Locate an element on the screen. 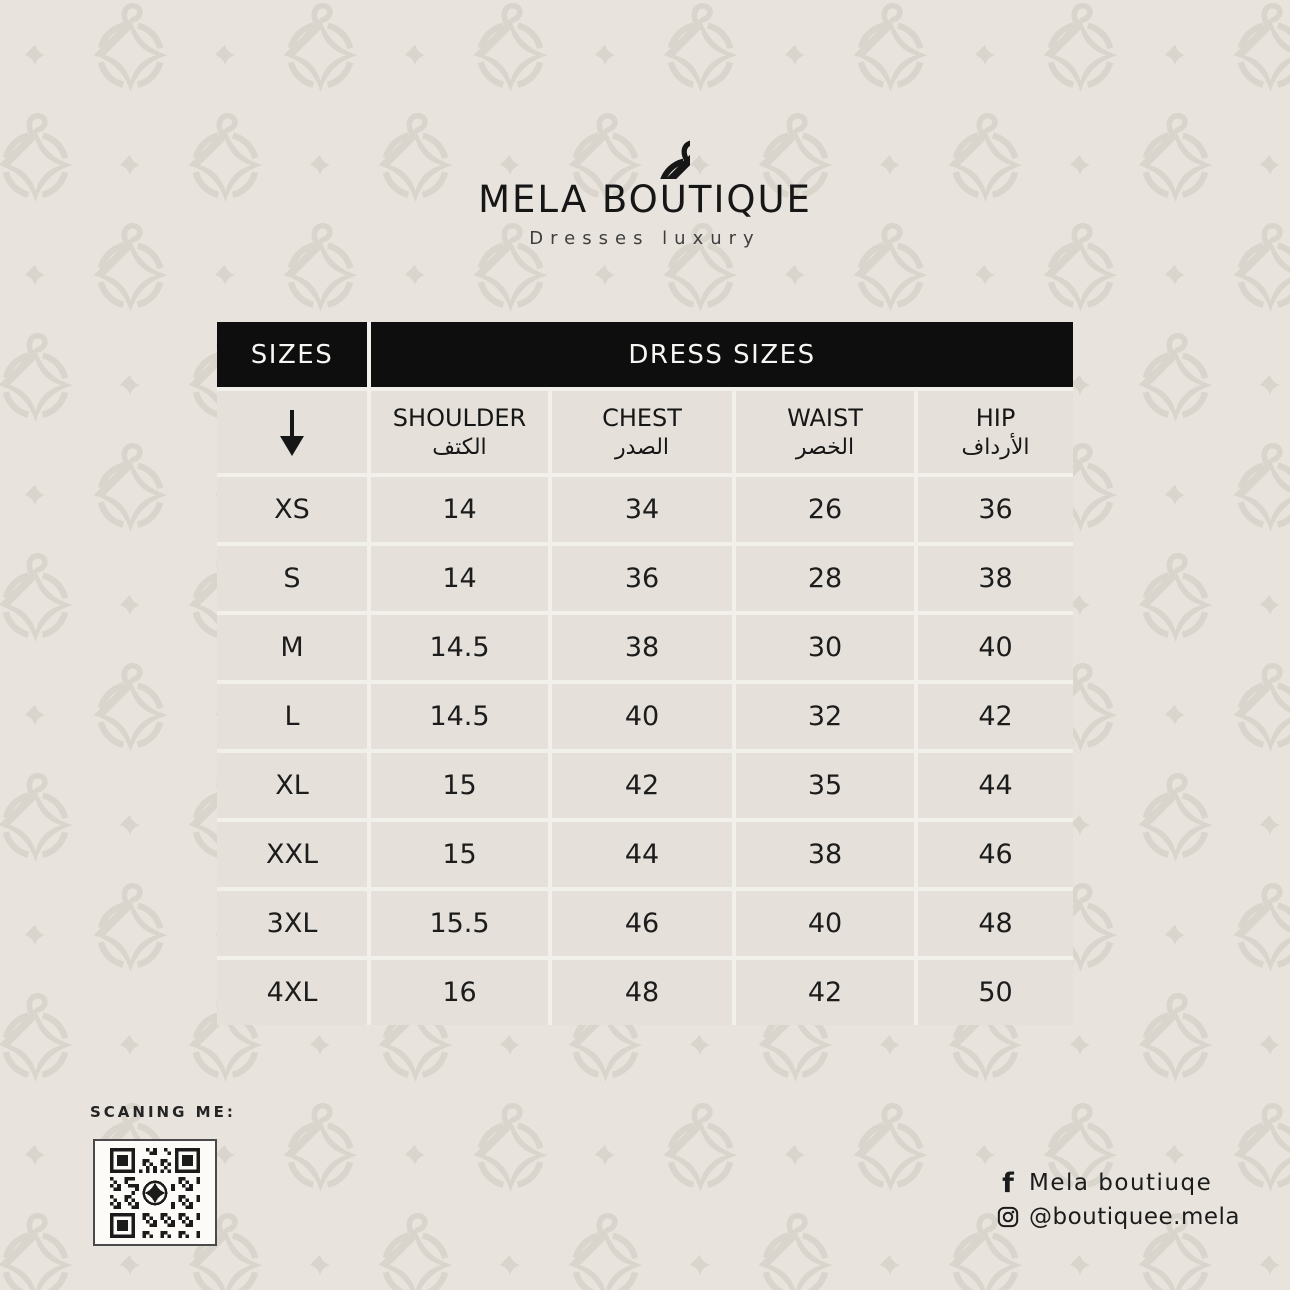 Image resolution: width=1290 pixels, height=1290 pixels. scan-me-label: SCANING ME: is located at coordinates (163, 1112).